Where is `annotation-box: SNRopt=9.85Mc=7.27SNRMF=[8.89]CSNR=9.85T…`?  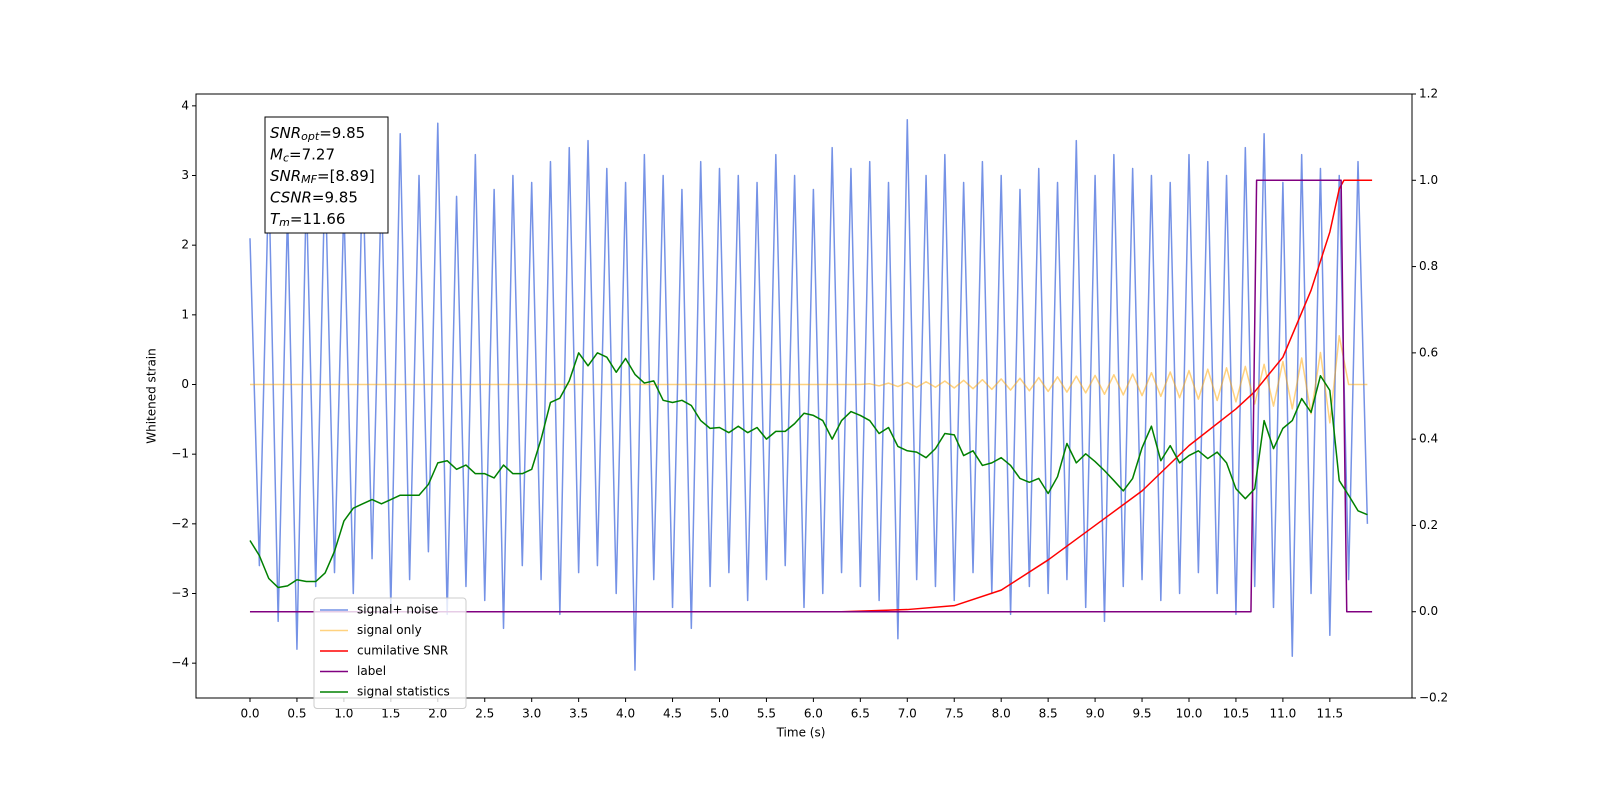
annotation-box: SNRopt=9.85Mc=7.27SNRMF=[8.89]CSNR=9.85T… is located at coordinates (326, 175).